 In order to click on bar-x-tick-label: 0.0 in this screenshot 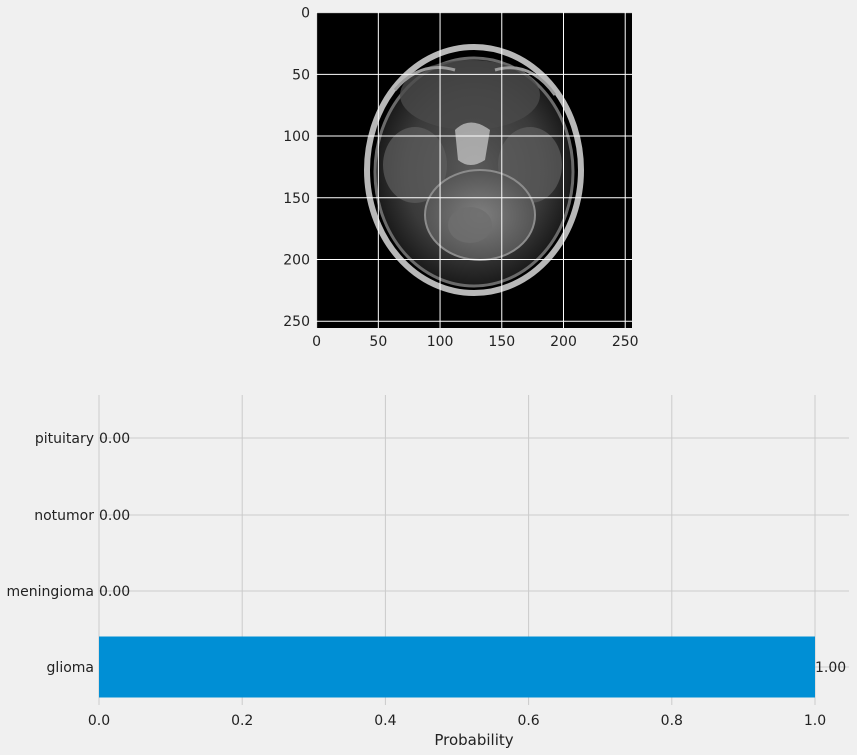, I will do `click(99, 721)`.